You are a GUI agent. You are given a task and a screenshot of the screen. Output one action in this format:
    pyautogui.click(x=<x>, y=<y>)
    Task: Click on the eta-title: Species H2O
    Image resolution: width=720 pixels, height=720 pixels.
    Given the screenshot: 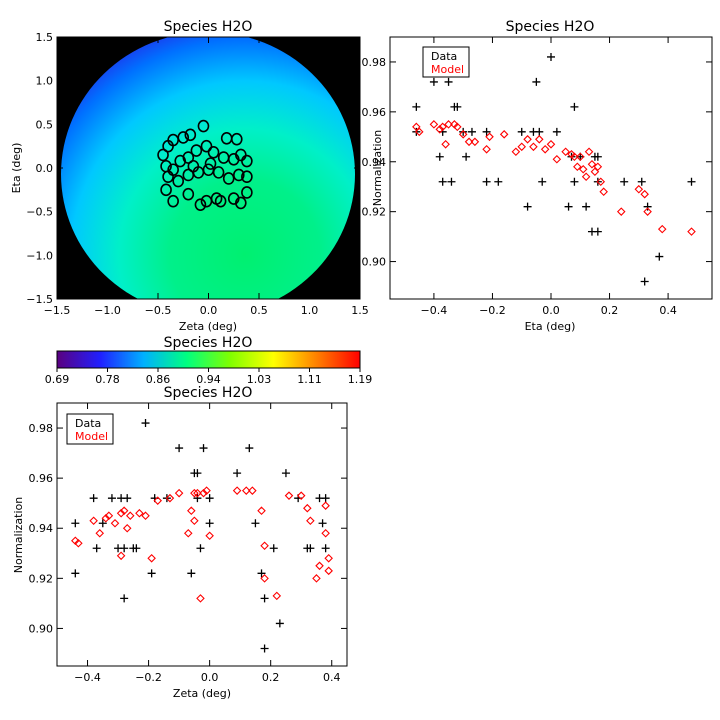 What is the action you would take?
    pyautogui.click(x=550, y=27)
    